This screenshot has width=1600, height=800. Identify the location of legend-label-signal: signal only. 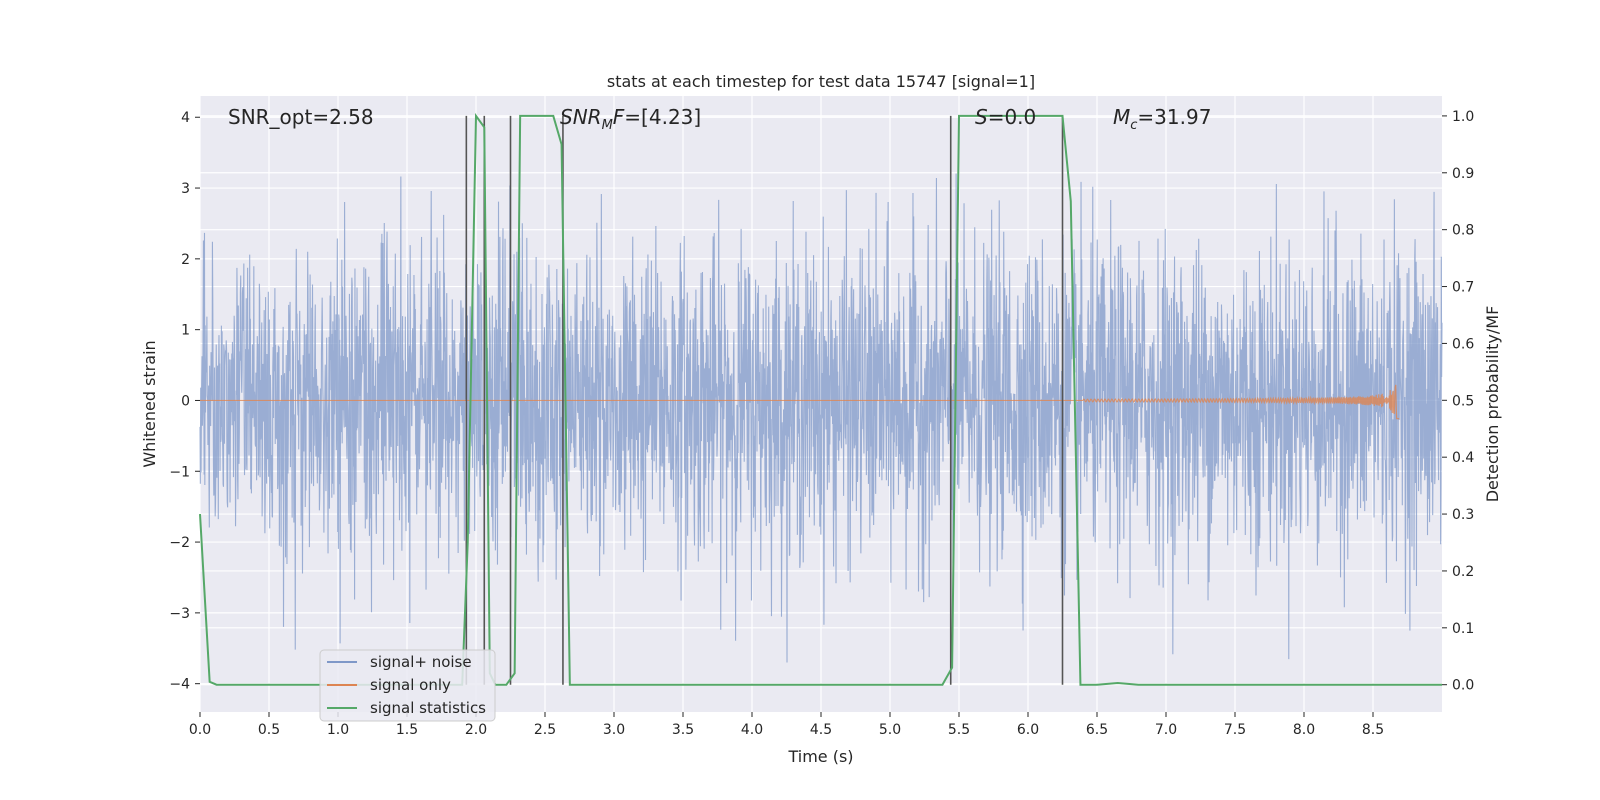
(410, 685).